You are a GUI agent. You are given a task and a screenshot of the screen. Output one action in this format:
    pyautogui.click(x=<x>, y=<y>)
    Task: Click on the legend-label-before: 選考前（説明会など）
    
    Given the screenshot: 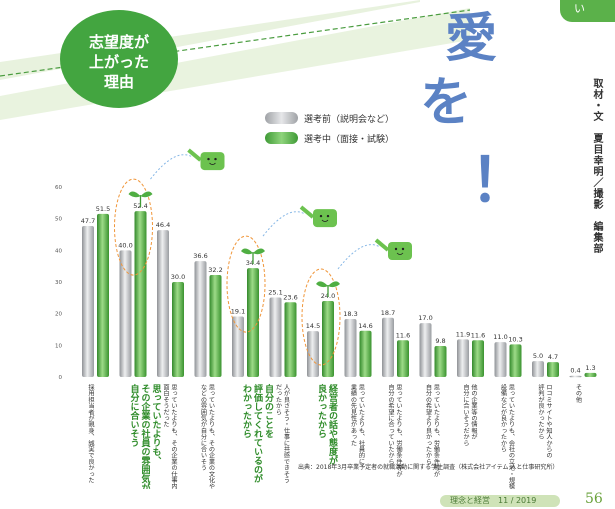 What is the action you would take?
    pyautogui.click(x=349, y=119)
    